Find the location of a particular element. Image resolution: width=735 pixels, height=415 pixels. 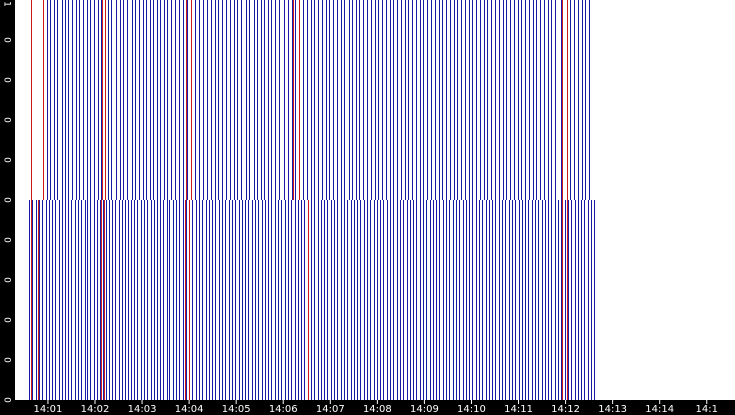

y-tick-label: 1 is located at coordinates (7, 4).